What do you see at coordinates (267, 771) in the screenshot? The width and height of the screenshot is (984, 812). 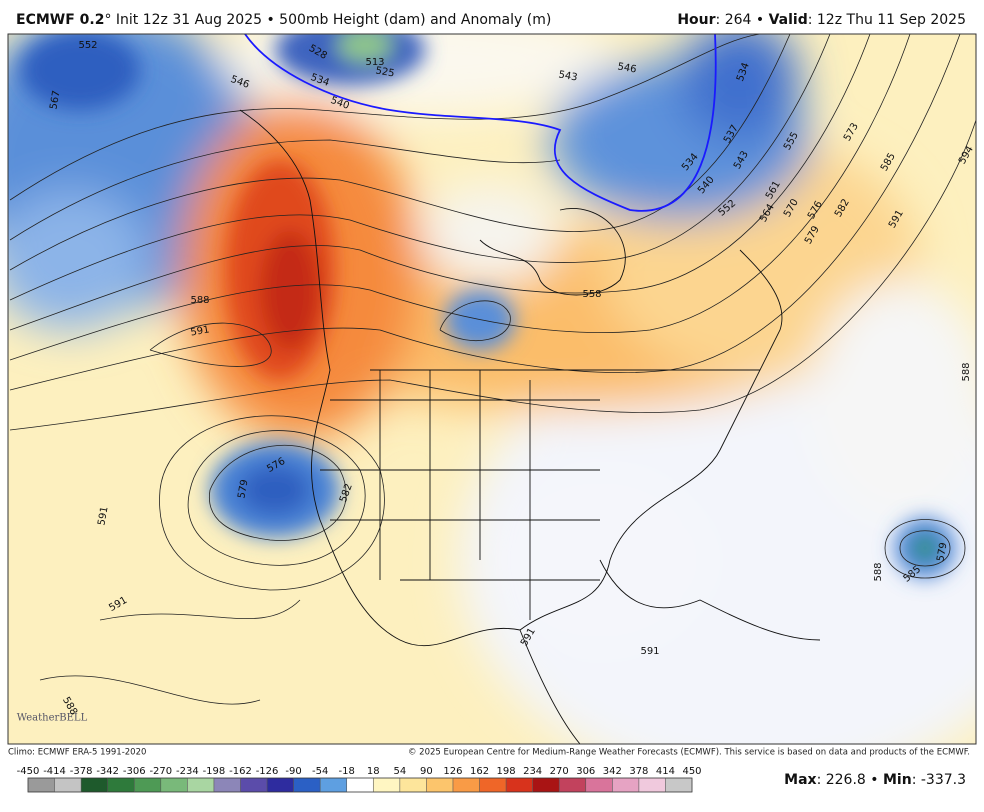 I see `colorbar-tick-label: -126` at bounding box center [267, 771].